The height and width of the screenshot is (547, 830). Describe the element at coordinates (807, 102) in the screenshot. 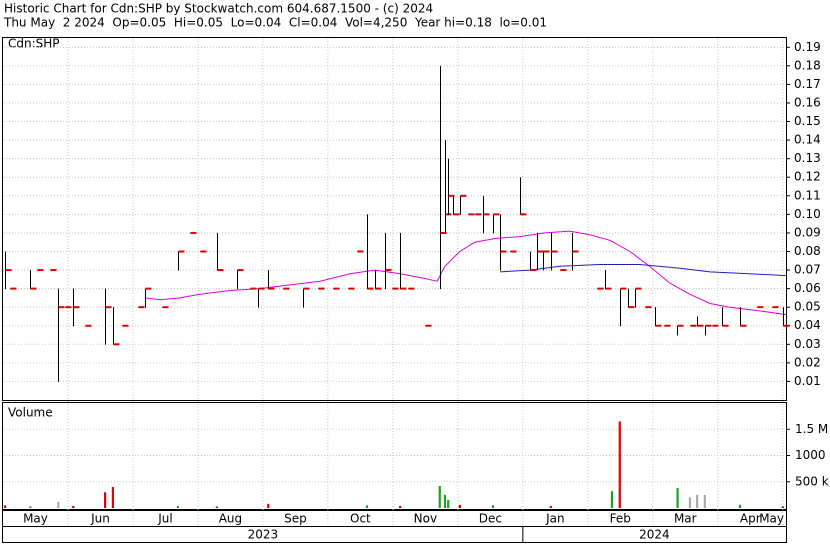

I see `y-tick-label: 0.16` at that location.